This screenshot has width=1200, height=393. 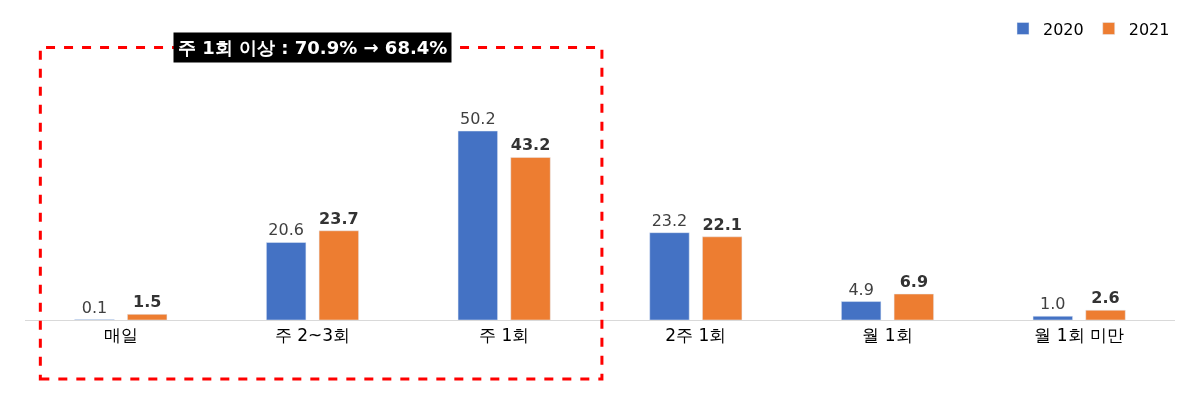 What do you see at coordinates (120, 335) in the screenshot?
I see `x-tick-label: 매일` at bounding box center [120, 335].